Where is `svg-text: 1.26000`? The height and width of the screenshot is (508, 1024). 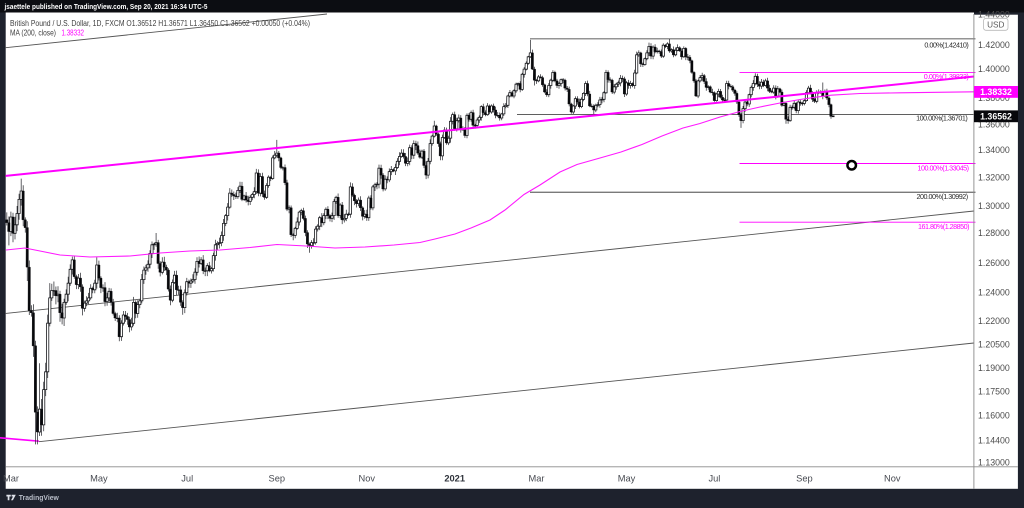
svg-text: 1.26000 is located at coordinates (994, 263).